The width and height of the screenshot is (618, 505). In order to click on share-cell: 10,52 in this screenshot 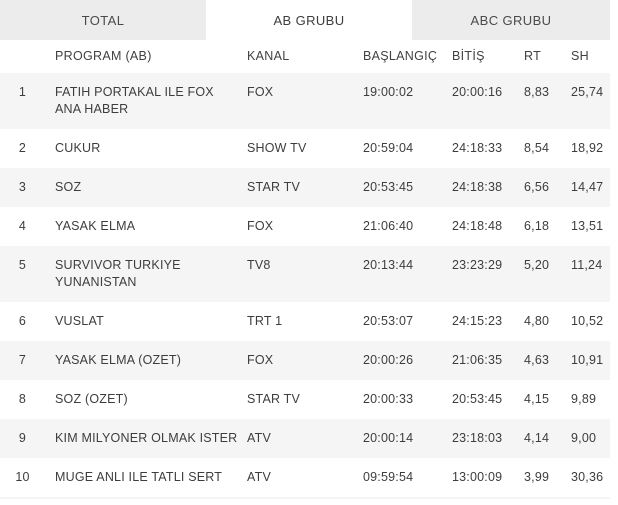, I will do `click(587, 321)`.